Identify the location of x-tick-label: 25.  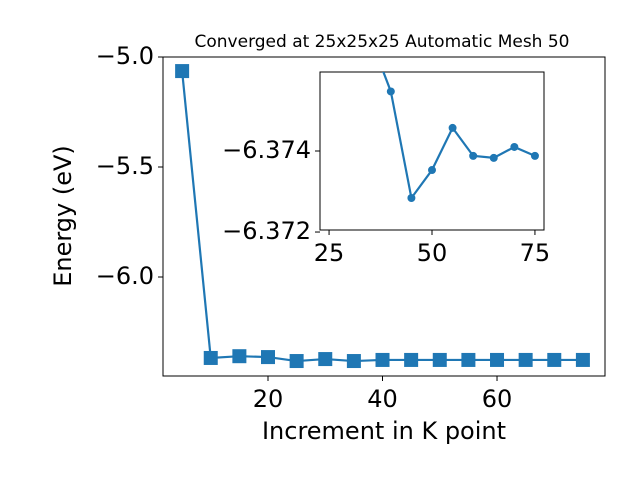
(329, 253).